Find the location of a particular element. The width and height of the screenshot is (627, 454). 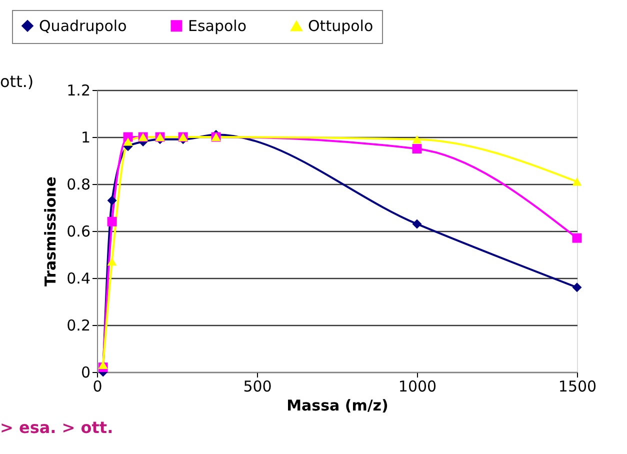

y-tick-label: 0.4 is located at coordinates (78, 279).